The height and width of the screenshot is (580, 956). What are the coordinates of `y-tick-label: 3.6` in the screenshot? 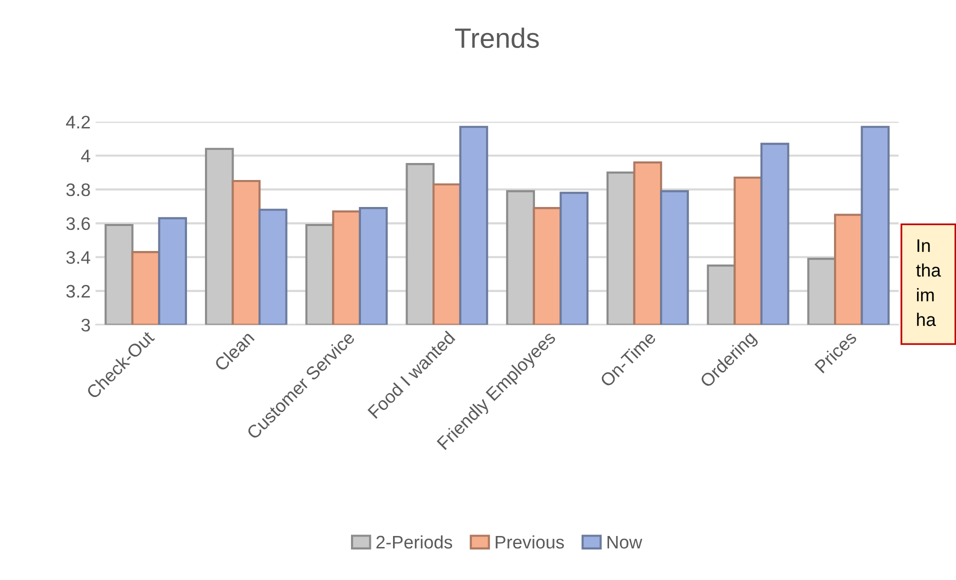 It's located at (78, 223).